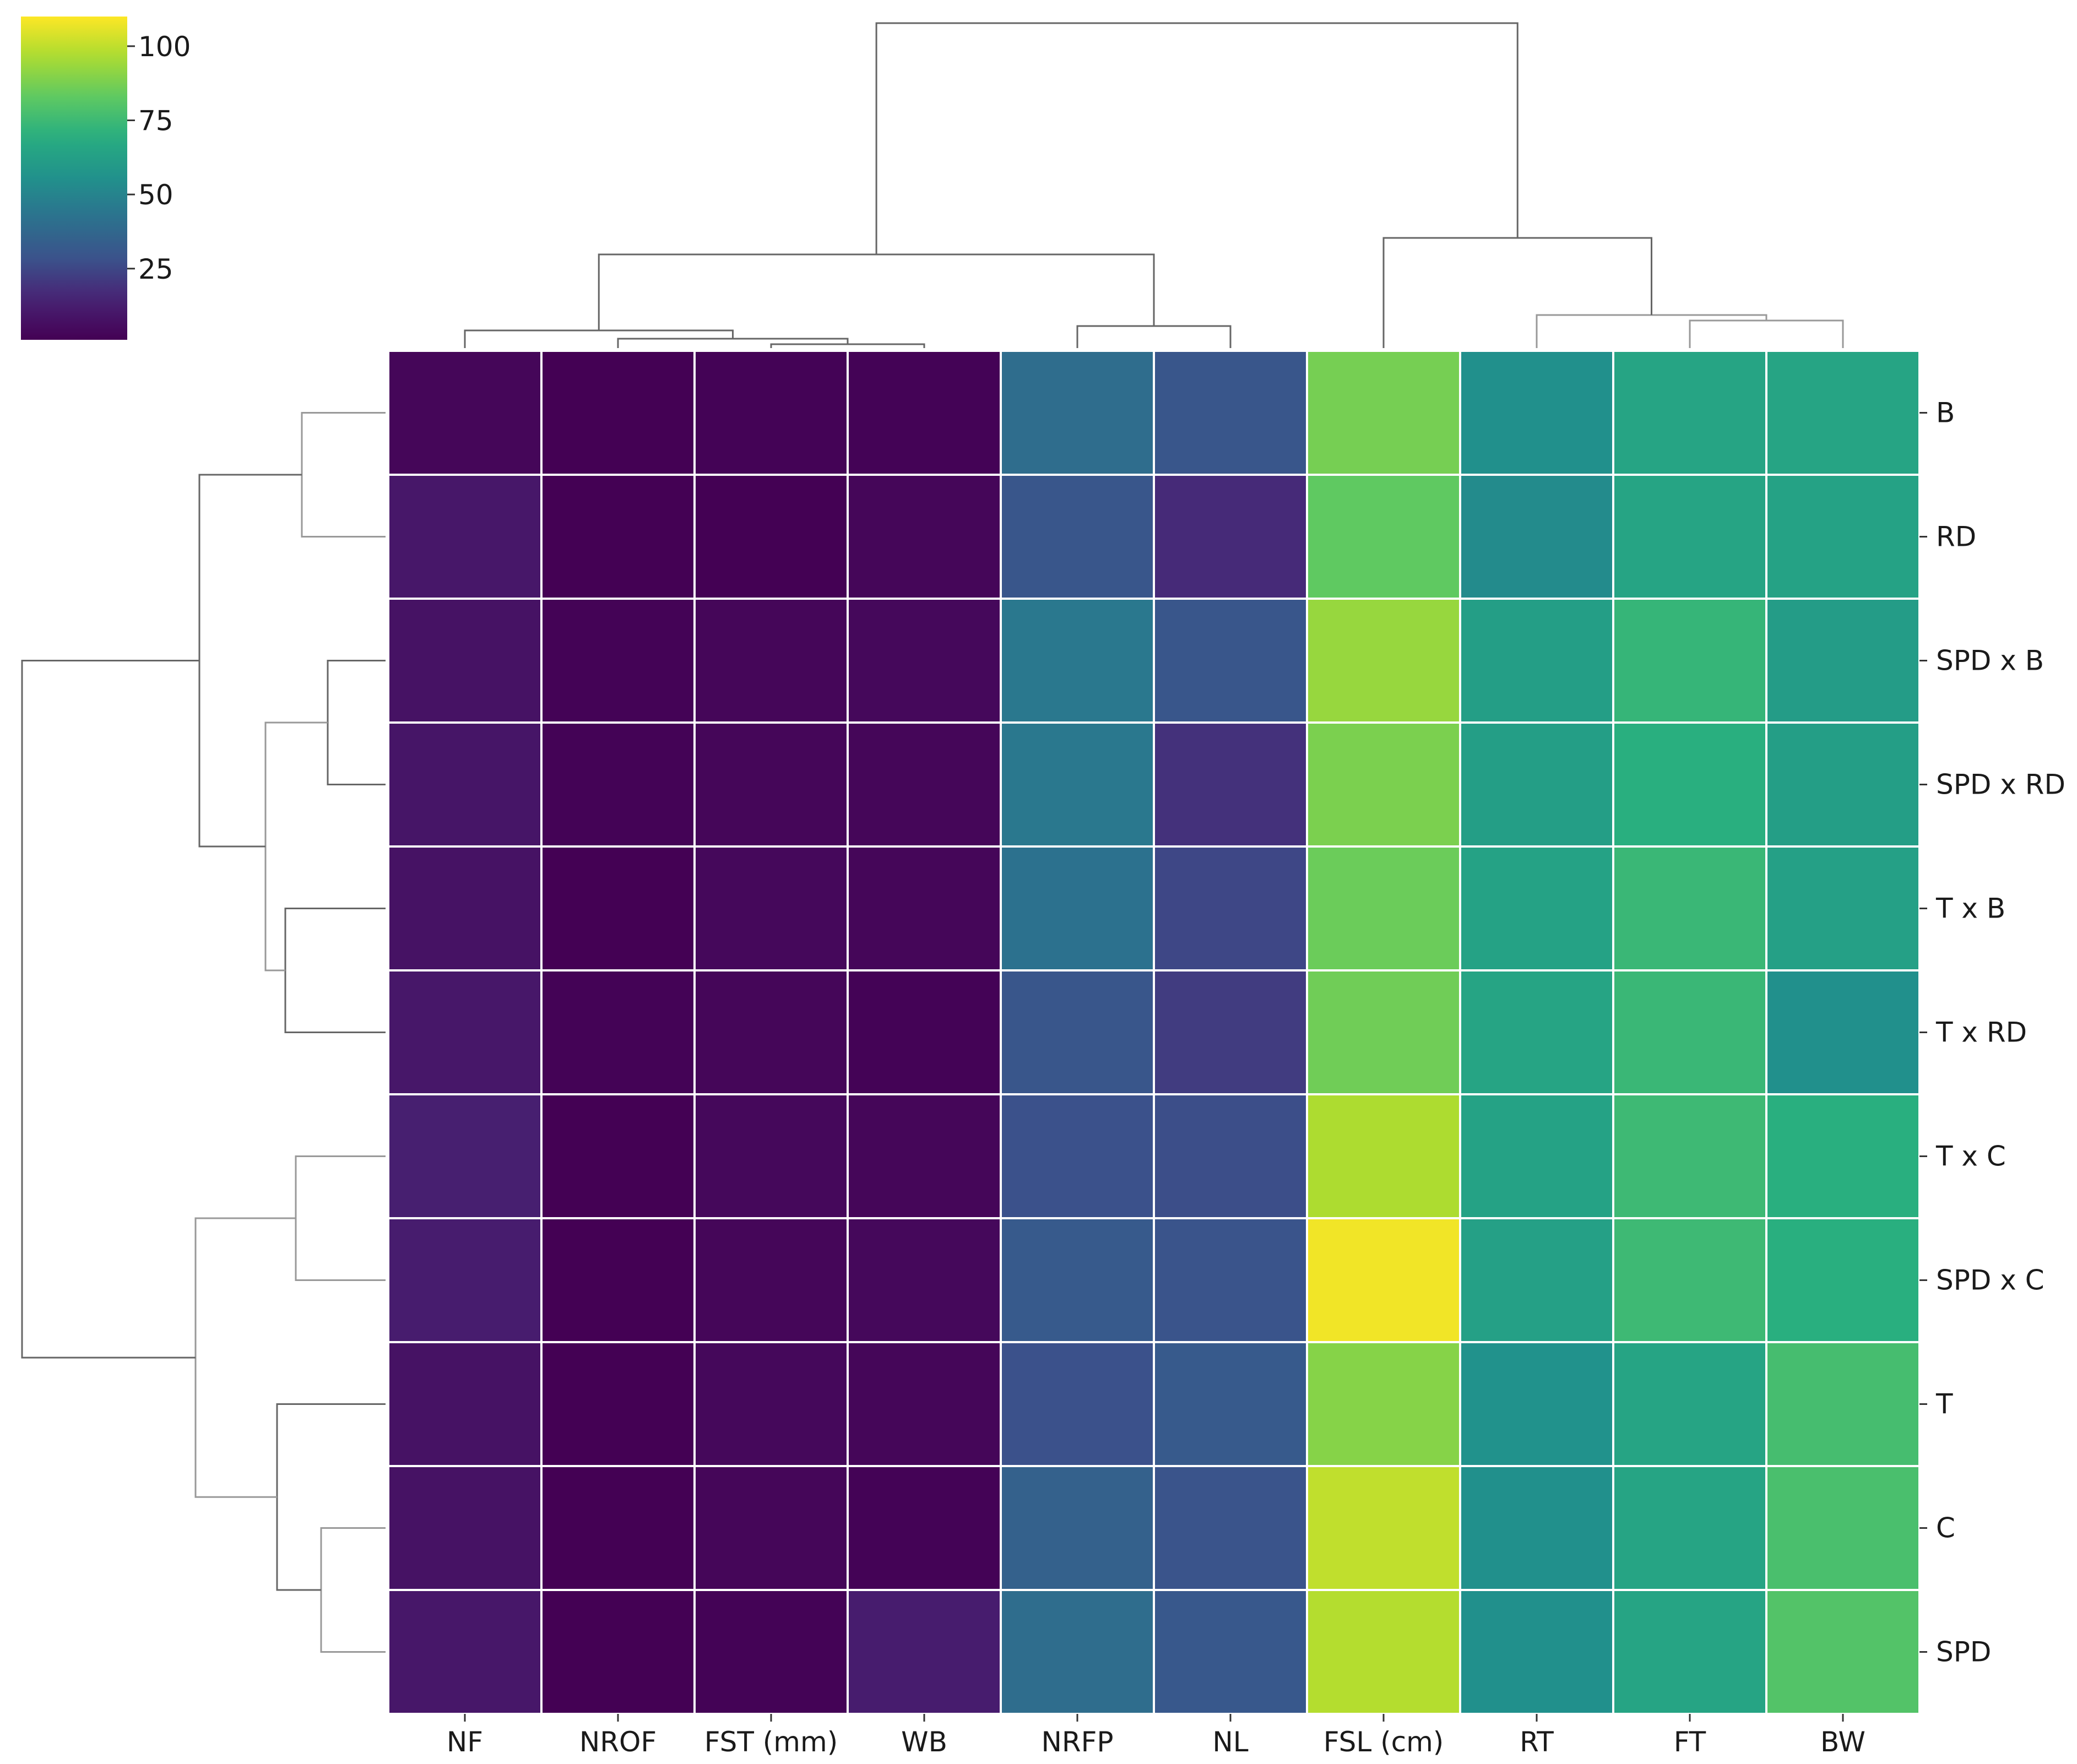  What do you see at coordinates (1384, 1742) in the screenshot?
I see `x-tick-label: FSL (cm)` at bounding box center [1384, 1742].